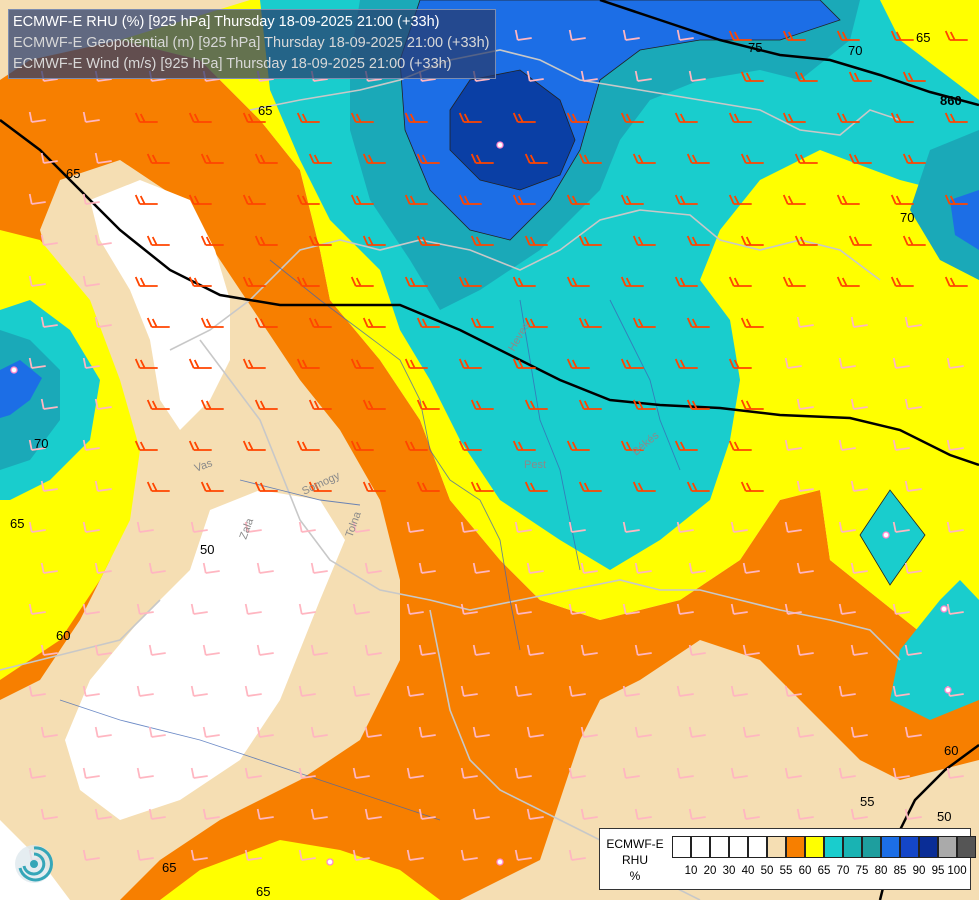  What do you see at coordinates (300, 870) in the screenshot?
I see `rhu-band-65-south` at bounding box center [300, 870].